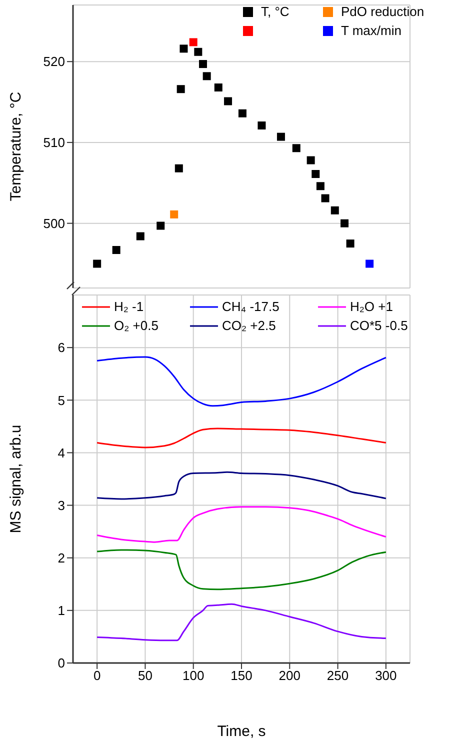 The image size is (457, 740). I want to click on legend-label: CH₄ -17.5, so click(251, 306).